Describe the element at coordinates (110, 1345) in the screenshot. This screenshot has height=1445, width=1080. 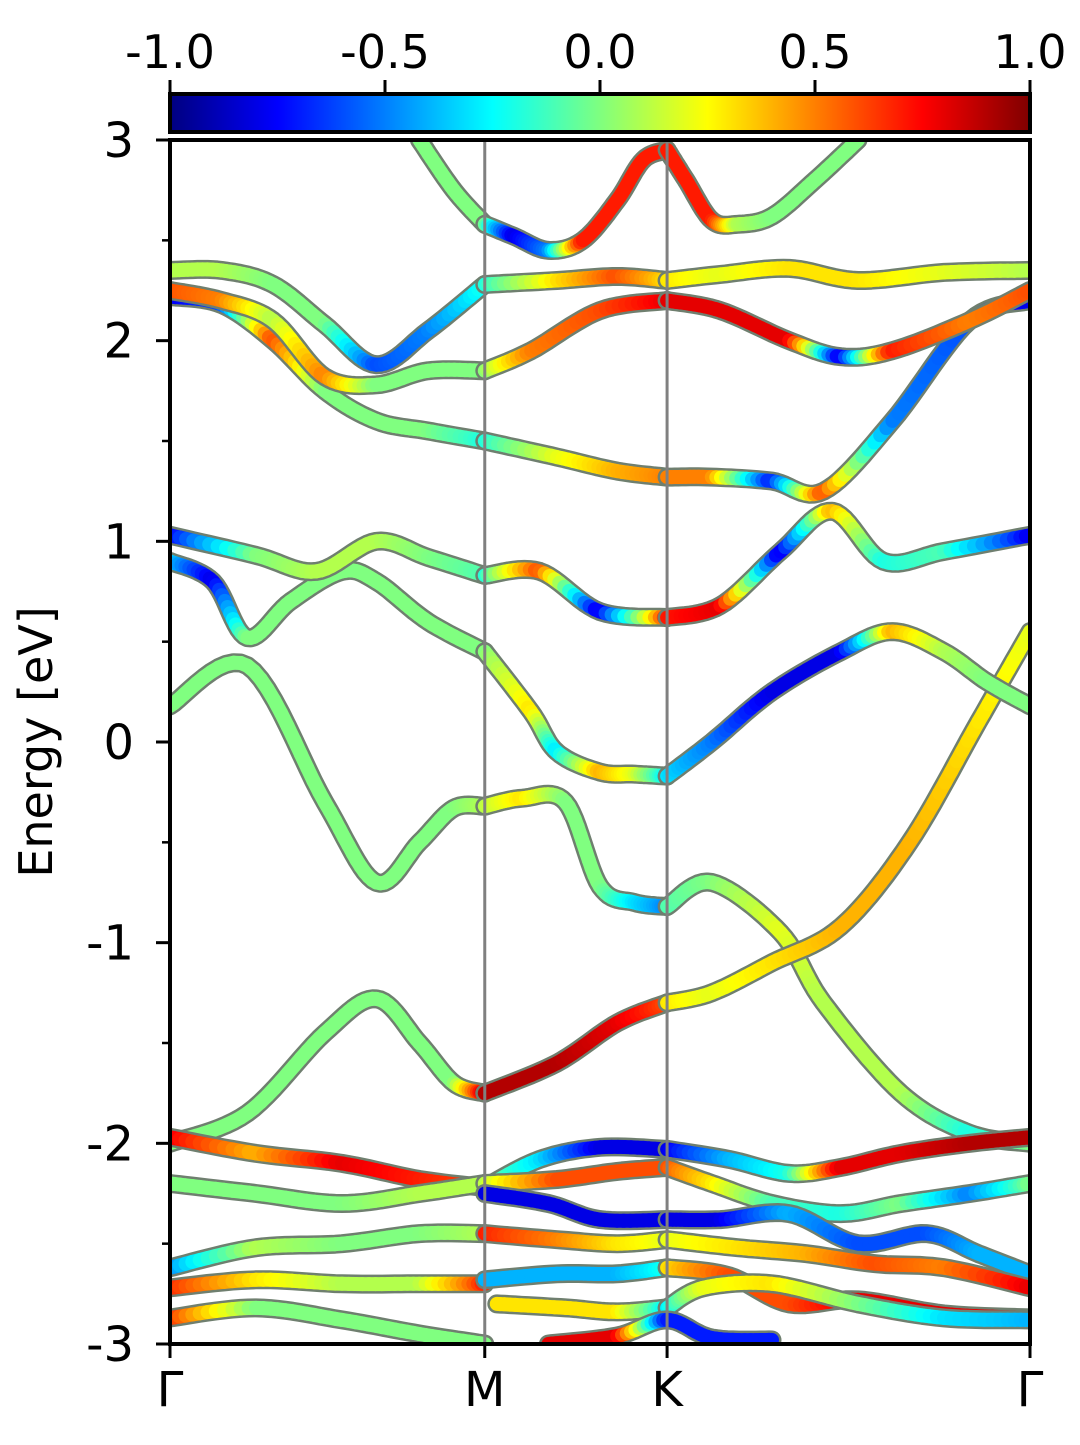
I see `y-tick-label: -3` at that location.